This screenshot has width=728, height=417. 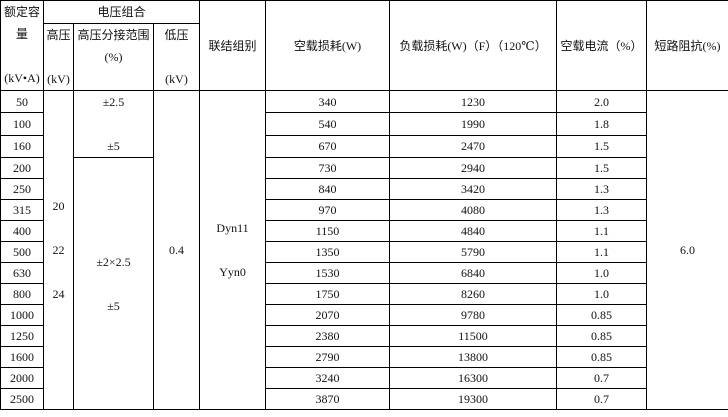 I want to click on vector-cell: Dyn11 Yyn0, so click(x=233, y=250).